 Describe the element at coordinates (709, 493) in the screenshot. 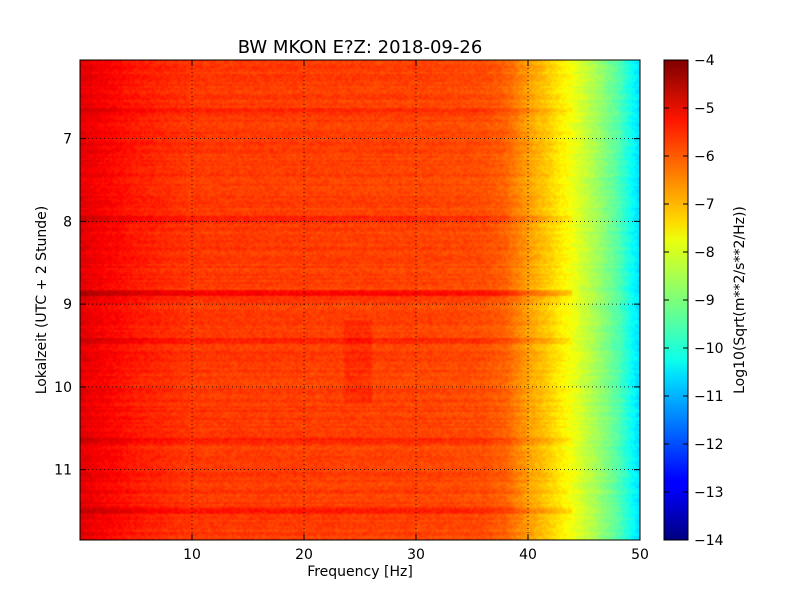

I see `colorbar-tick-label: −13` at that location.